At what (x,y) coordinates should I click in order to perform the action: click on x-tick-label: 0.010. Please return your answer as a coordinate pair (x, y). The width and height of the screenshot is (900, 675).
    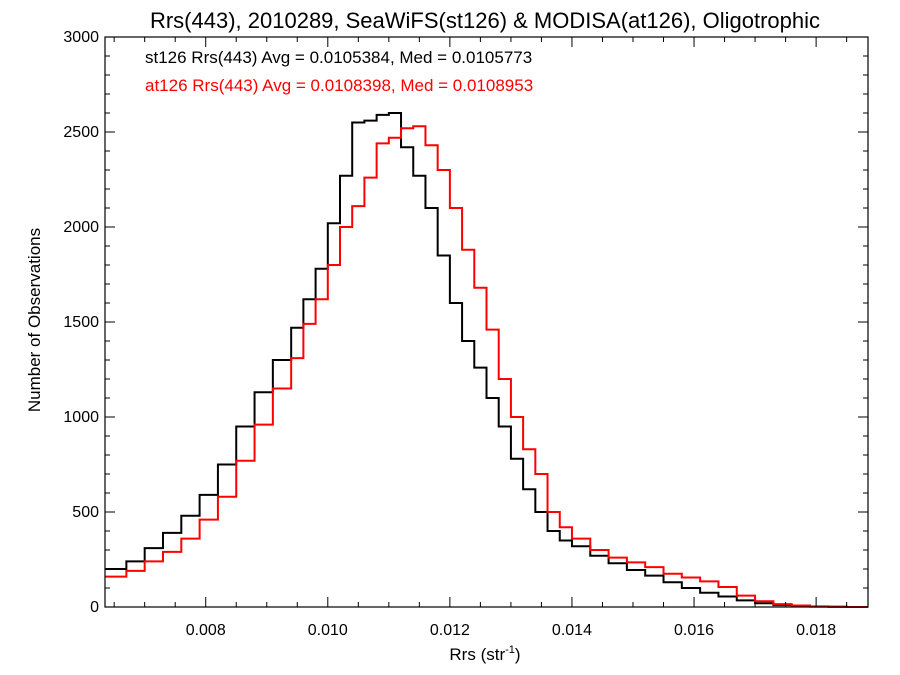
    Looking at the image, I should click on (328, 630).